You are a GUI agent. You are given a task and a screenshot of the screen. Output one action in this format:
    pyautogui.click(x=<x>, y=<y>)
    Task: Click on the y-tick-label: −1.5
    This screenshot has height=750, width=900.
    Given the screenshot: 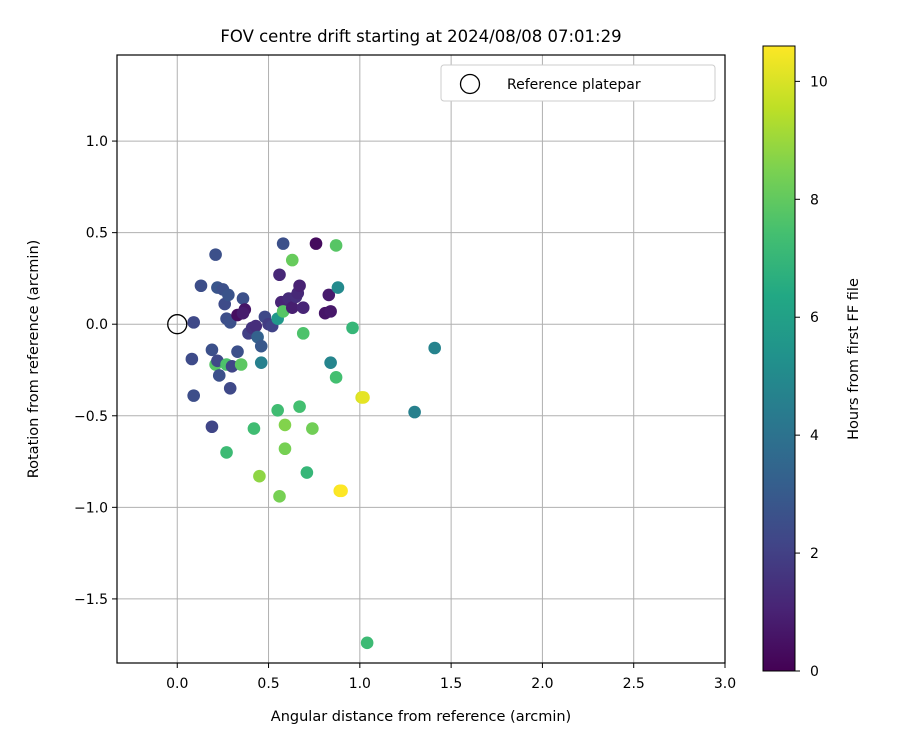 What is the action you would take?
    pyautogui.click(x=91, y=600)
    